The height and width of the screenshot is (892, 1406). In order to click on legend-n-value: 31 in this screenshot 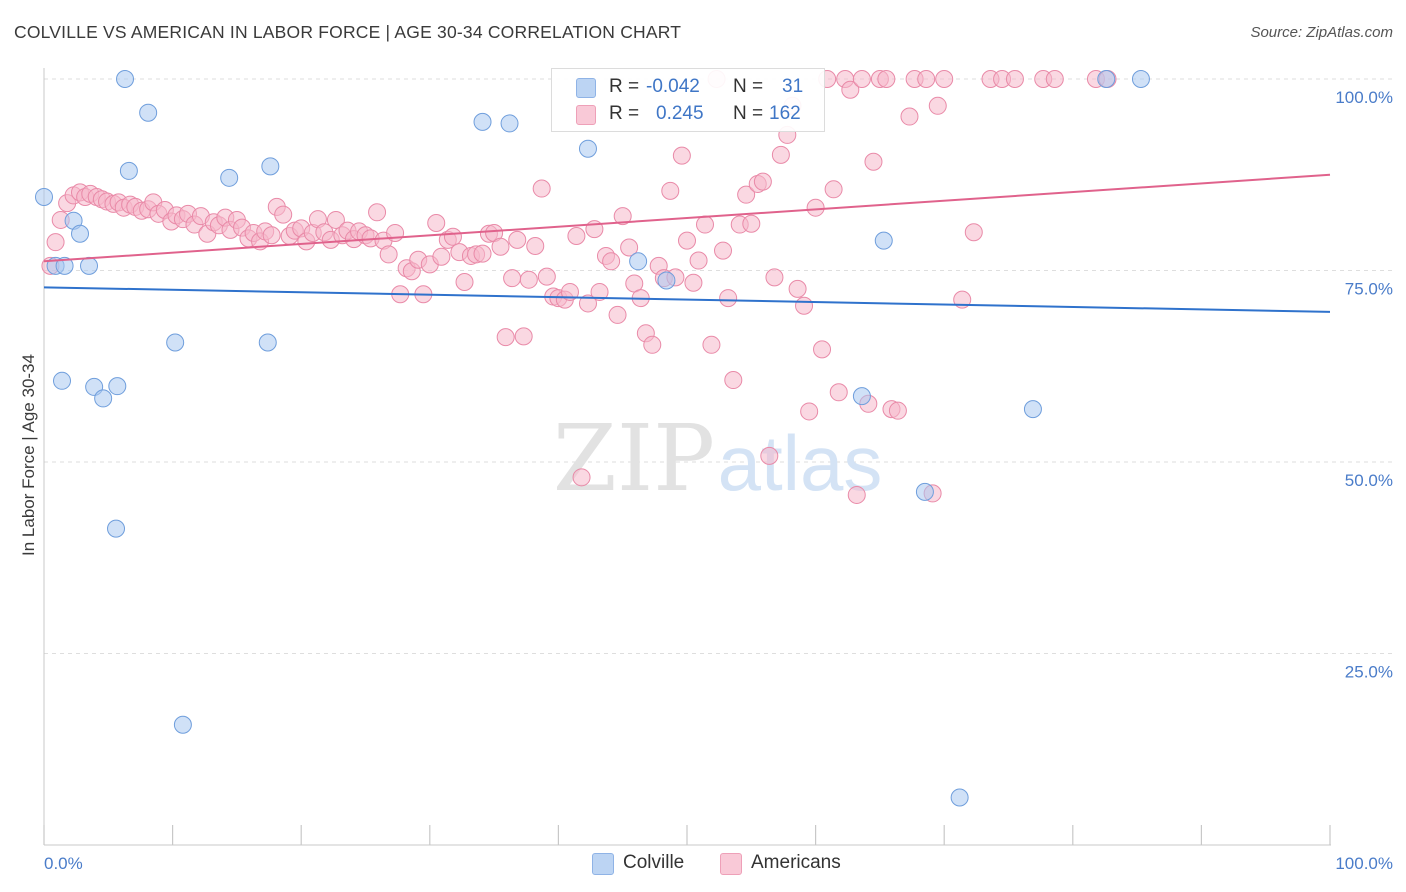, I will do `click(793, 86)`.